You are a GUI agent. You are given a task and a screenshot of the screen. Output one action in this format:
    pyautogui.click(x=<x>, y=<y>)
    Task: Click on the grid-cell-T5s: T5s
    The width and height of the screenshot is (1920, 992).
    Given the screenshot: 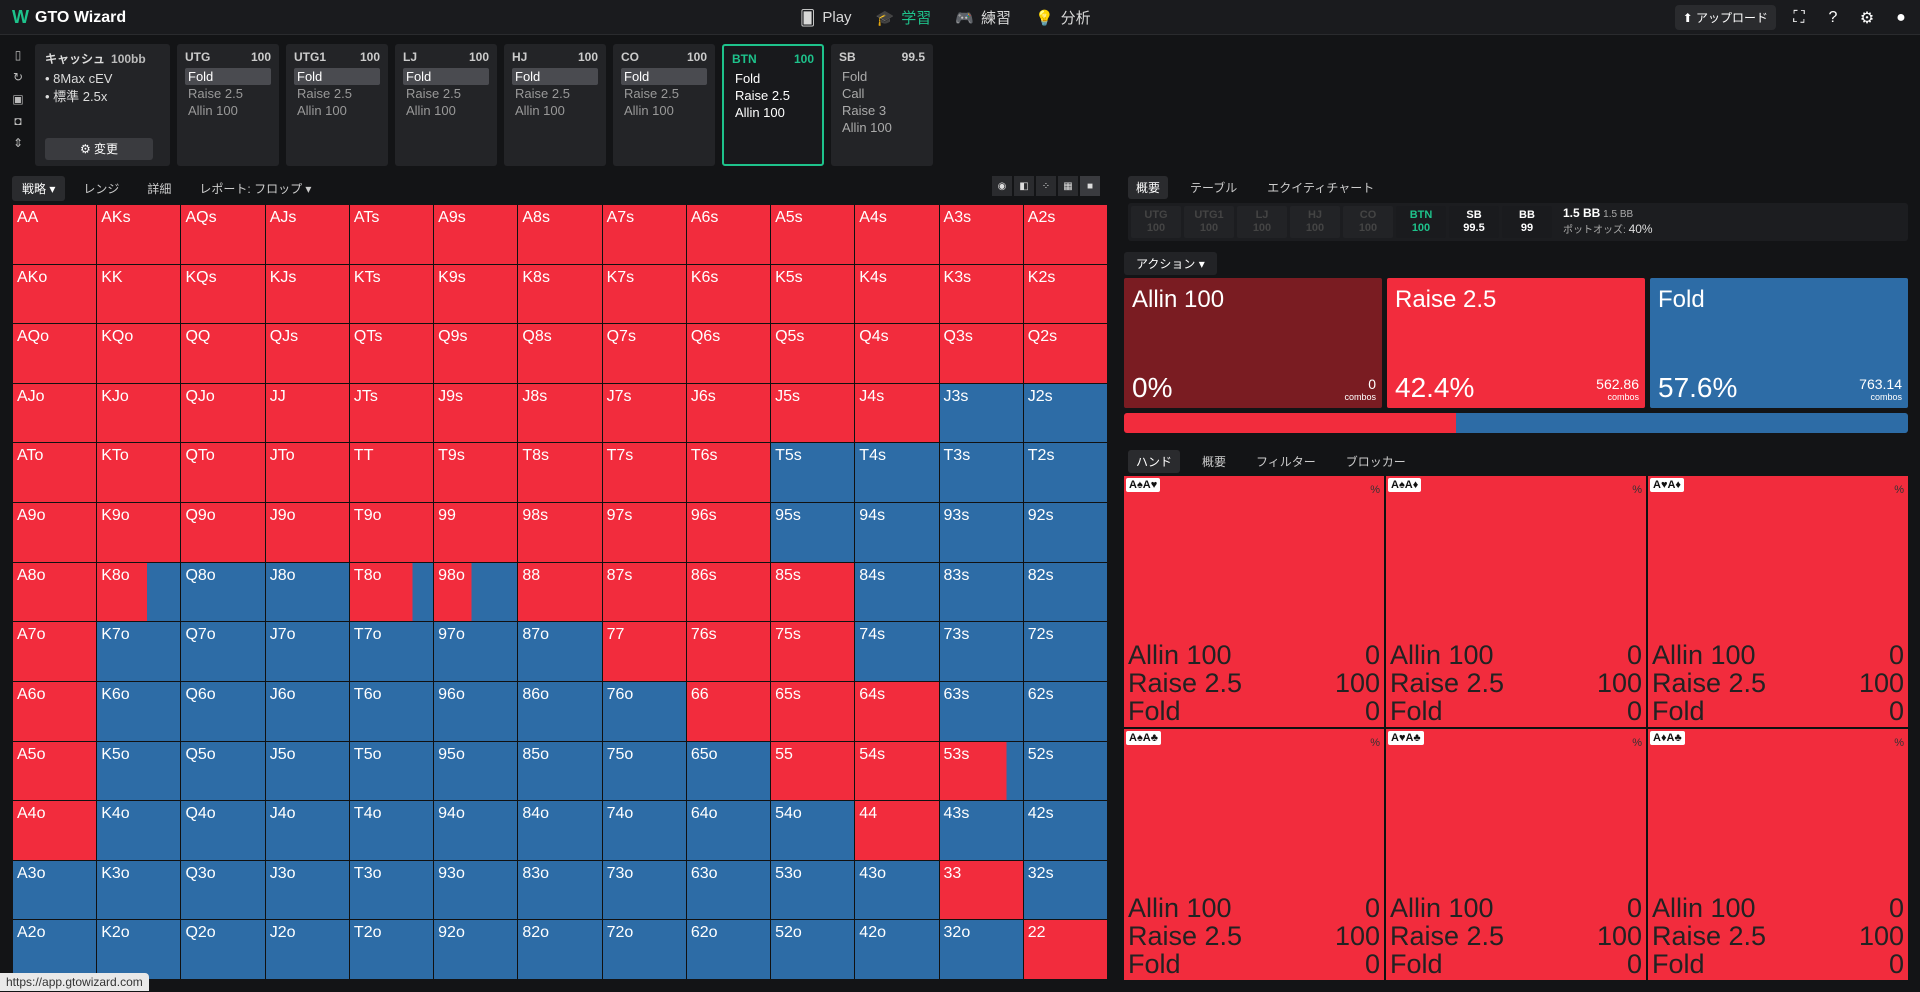 What is the action you would take?
    pyautogui.click(x=813, y=473)
    